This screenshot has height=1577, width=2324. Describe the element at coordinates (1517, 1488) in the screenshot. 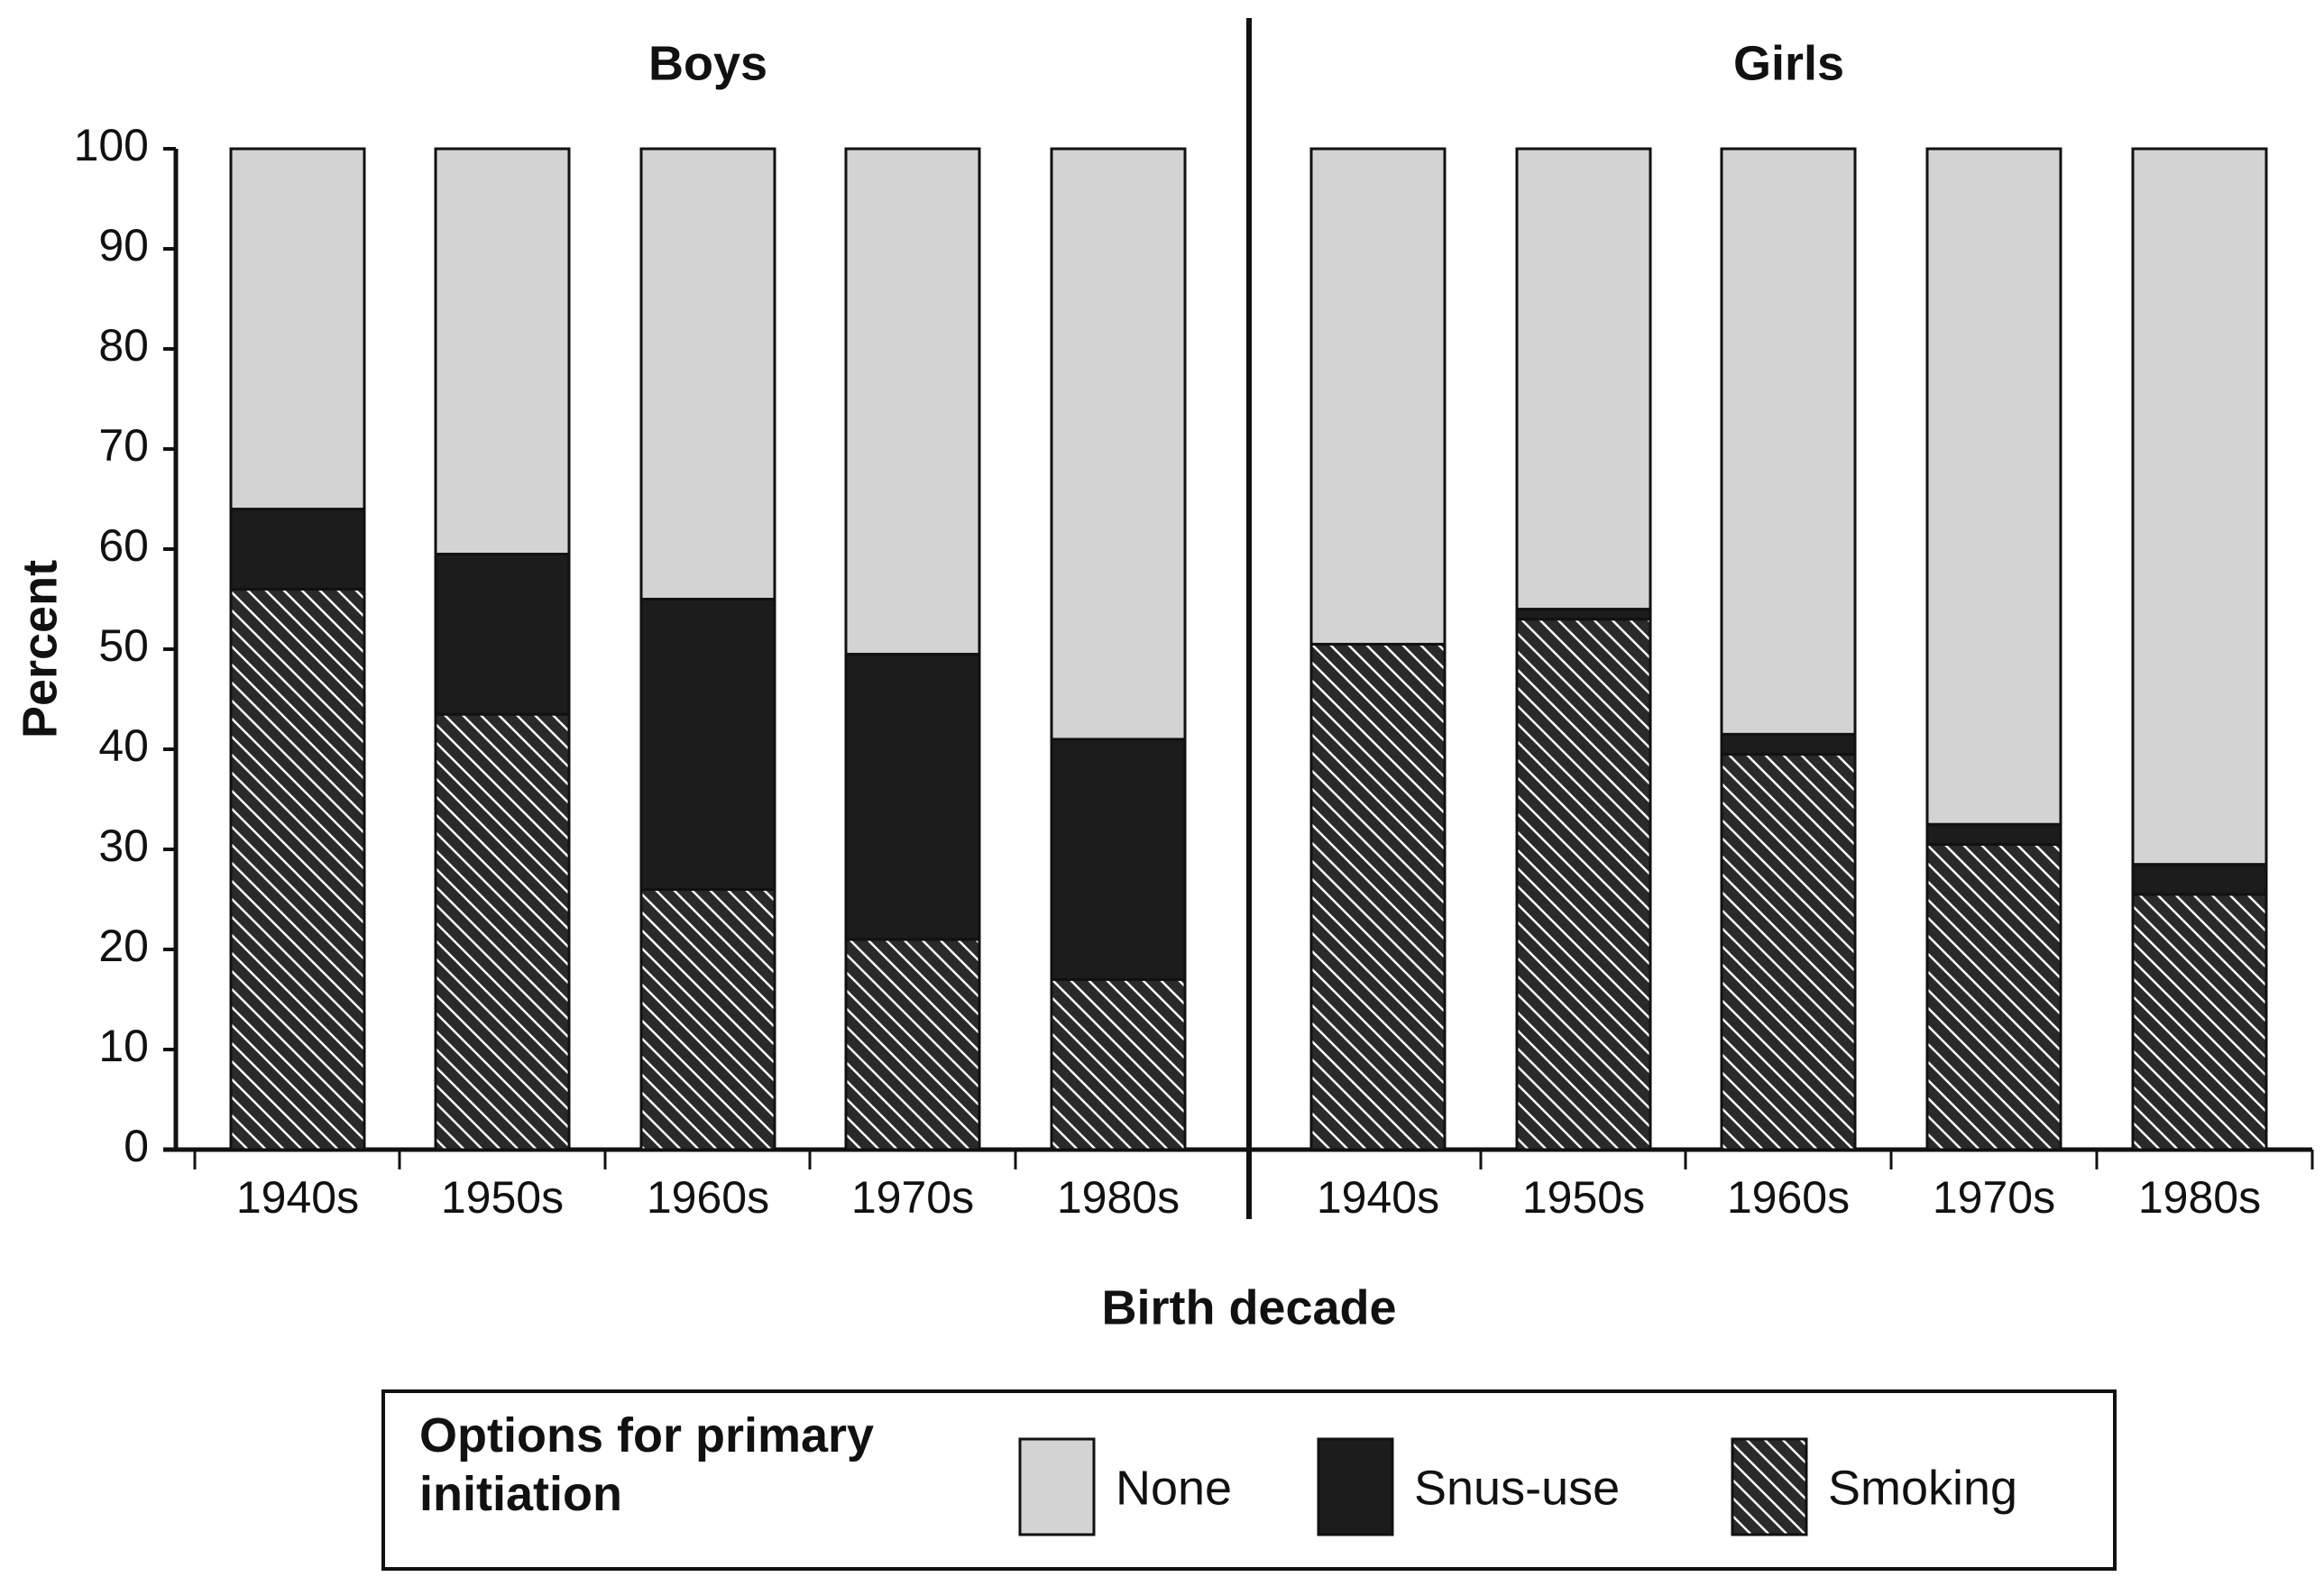

I see `legend-label: Snus-use` at that location.